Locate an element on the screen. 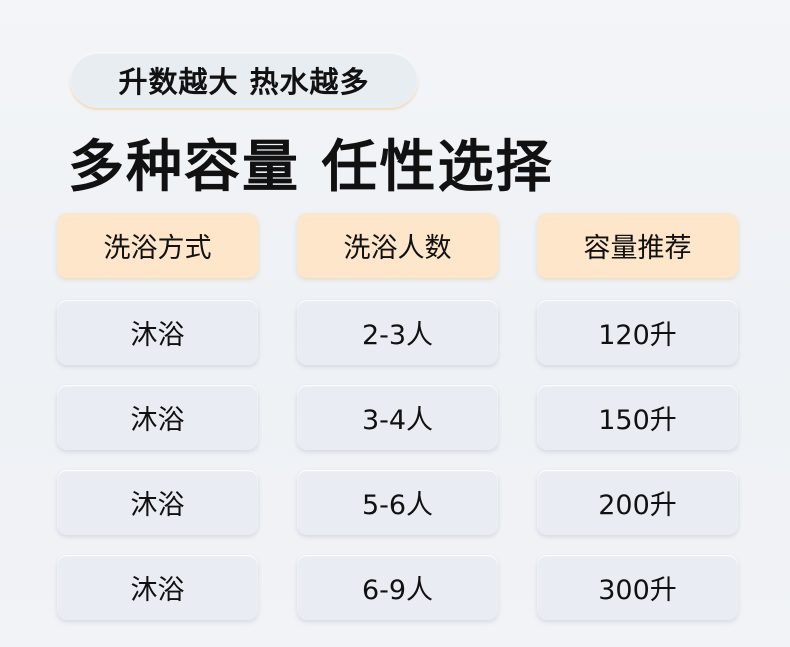 The height and width of the screenshot is (647, 790). cell-bath-people: 2-3人 is located at coordinates (397, 332).